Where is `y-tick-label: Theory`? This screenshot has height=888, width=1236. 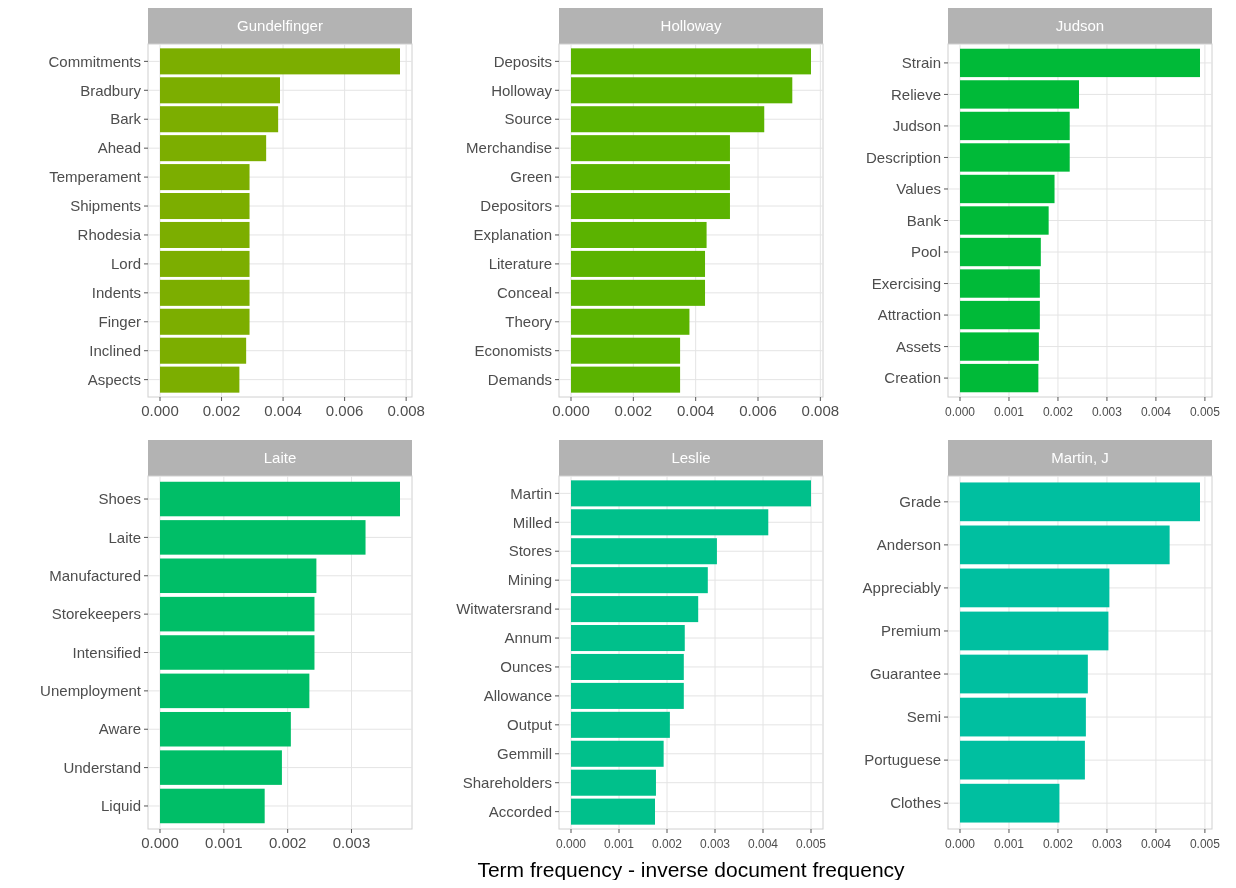 y-tick-label: Theory is located at coordinates (529, 322).